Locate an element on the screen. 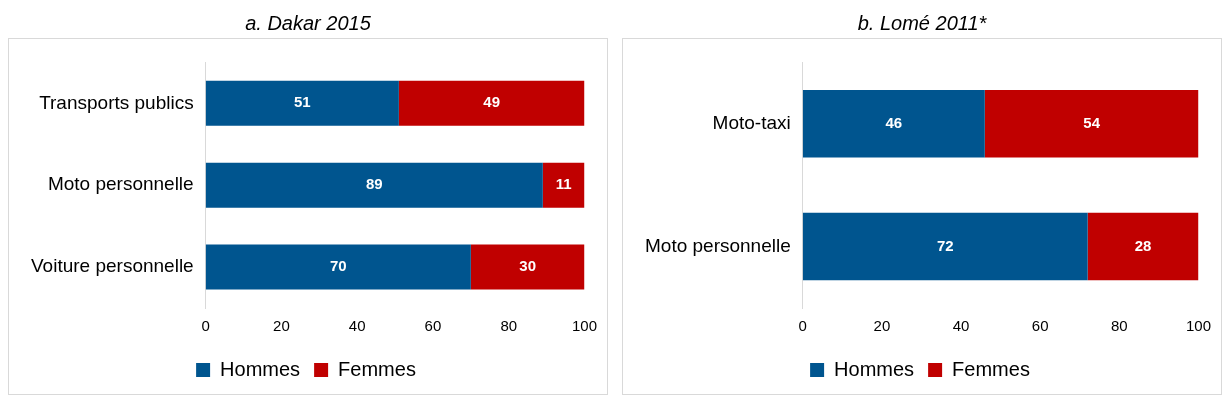 This screenshot has height=409, width=1230. data-label: 51 is located at coordinates (302, 102).